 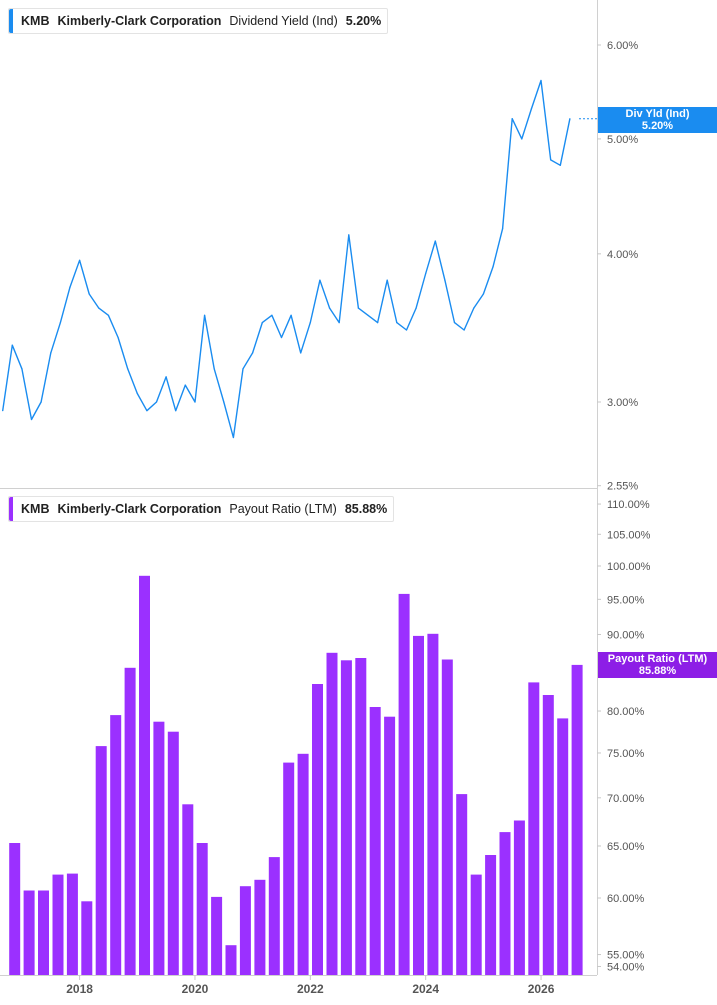 I want to click on payout-ratio-y-tick-label: 100.00%, so click(x=629, y=567).